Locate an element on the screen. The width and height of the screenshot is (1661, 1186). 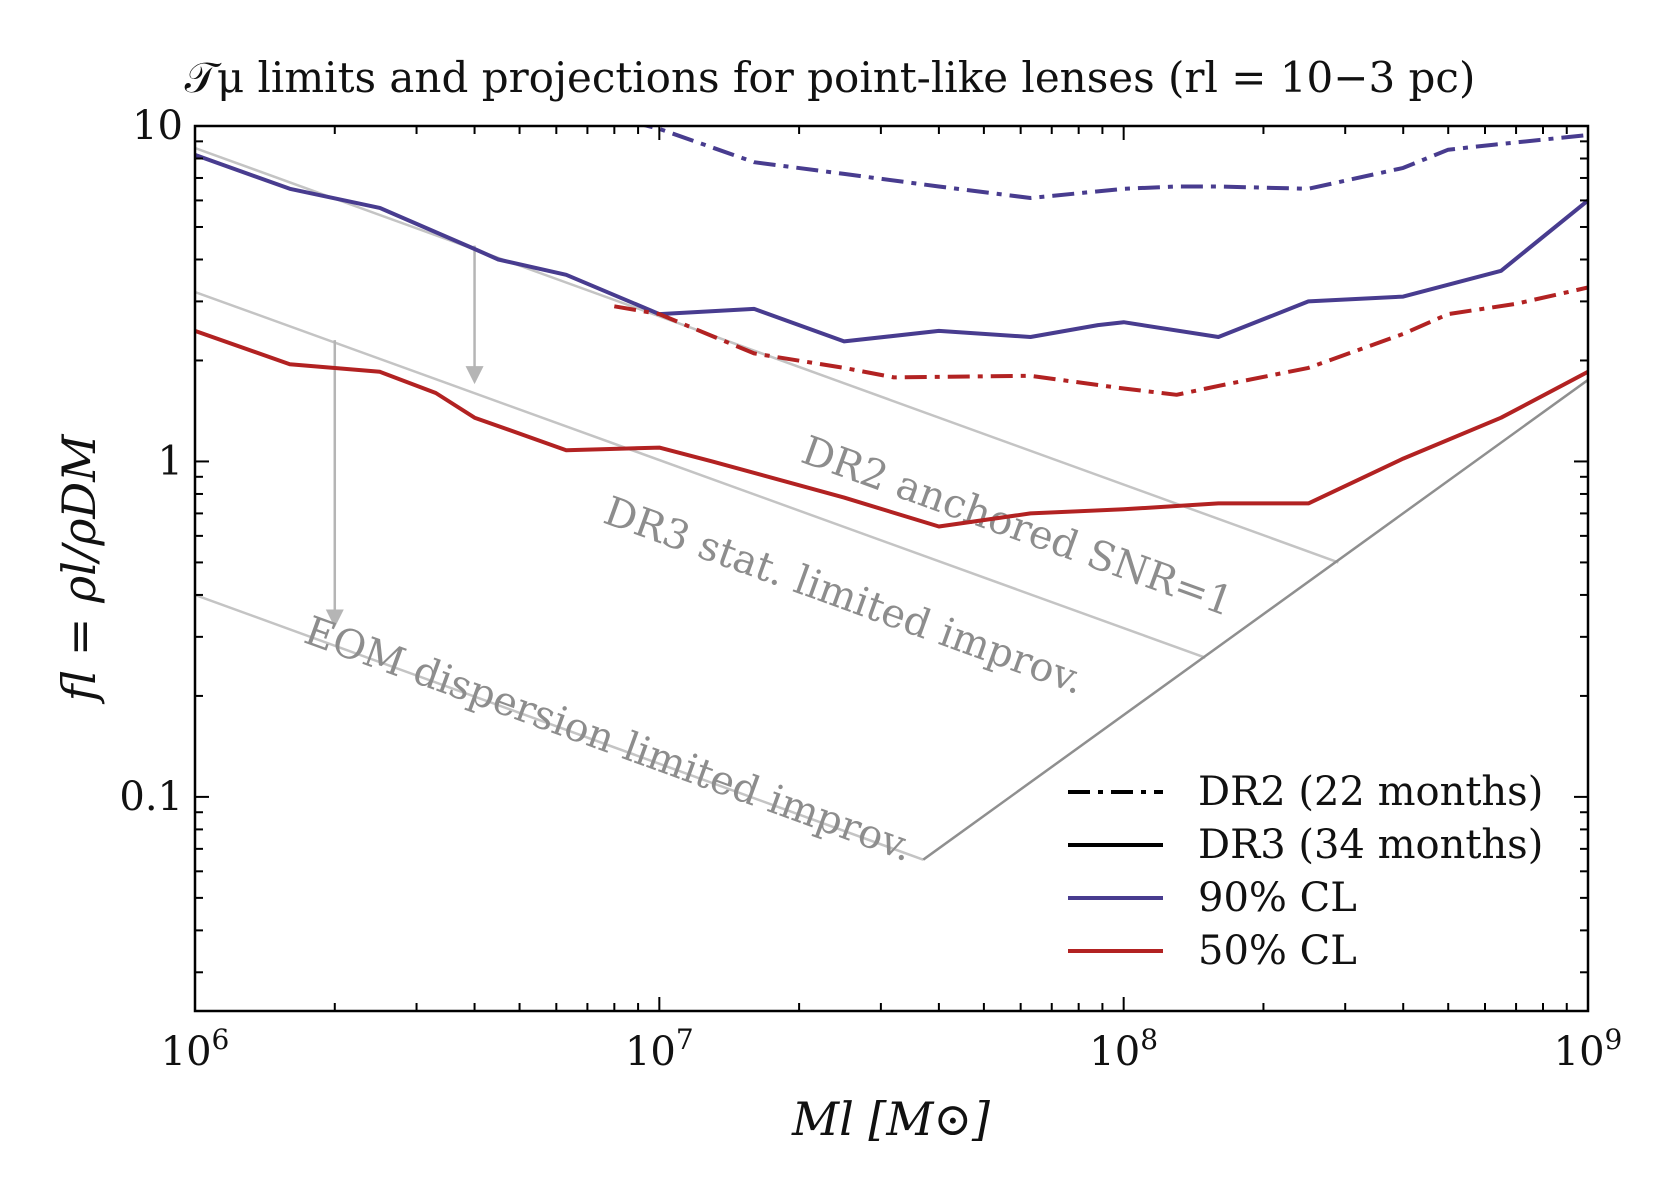
series-line-dr3-90-cl is located at coordinates (891, 248).